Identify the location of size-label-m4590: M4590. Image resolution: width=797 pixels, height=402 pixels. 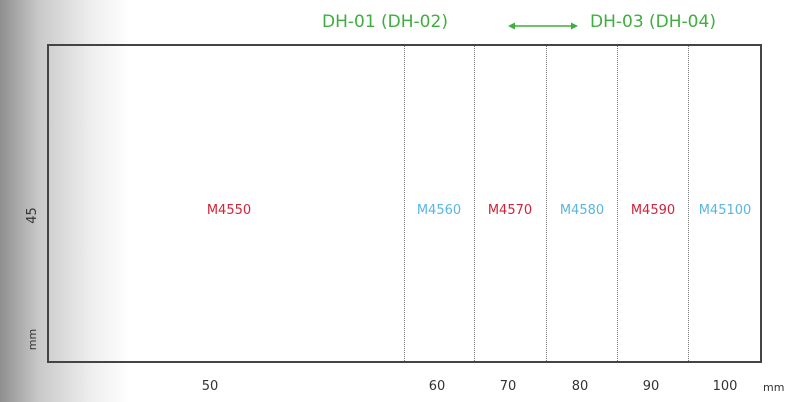
(653, 210).